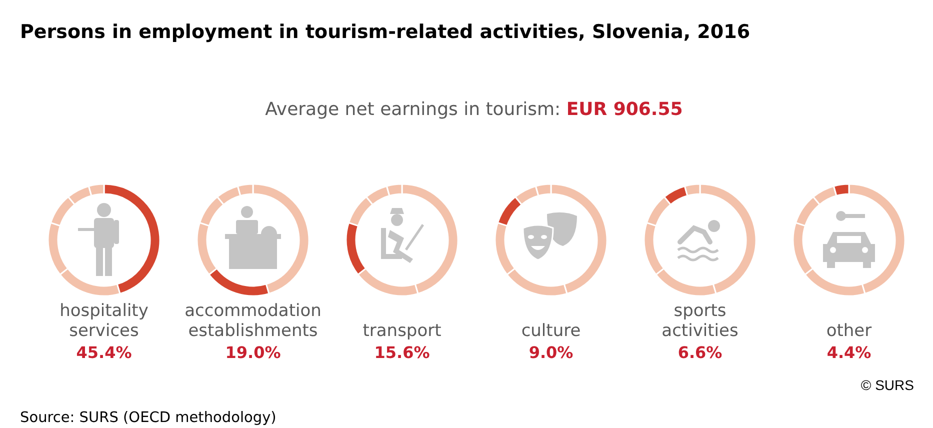  Describe the element at coordinates (887, 385) in the screenshot. I see `text: © SURS` at that location.